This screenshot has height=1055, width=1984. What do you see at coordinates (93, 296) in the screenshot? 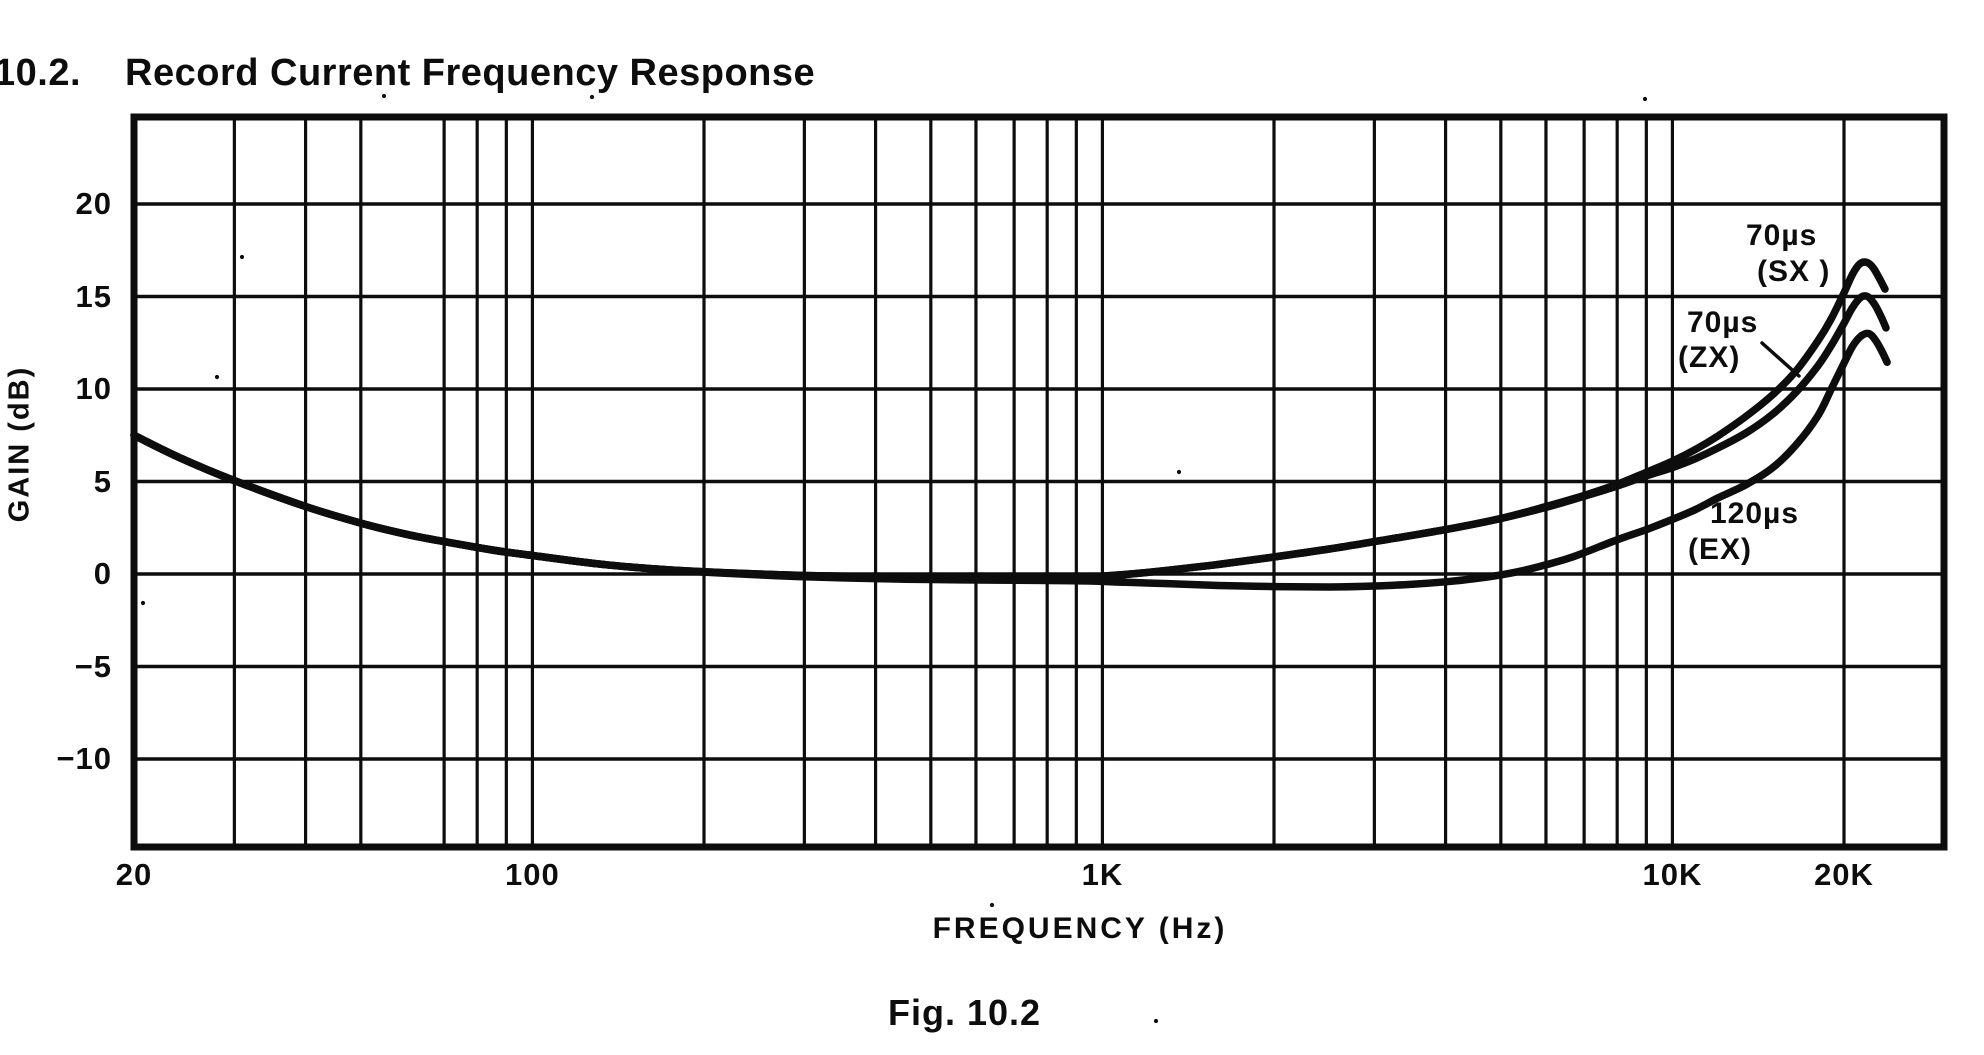
I see `y-tick-label: 15` at bounding box center [93, 296].